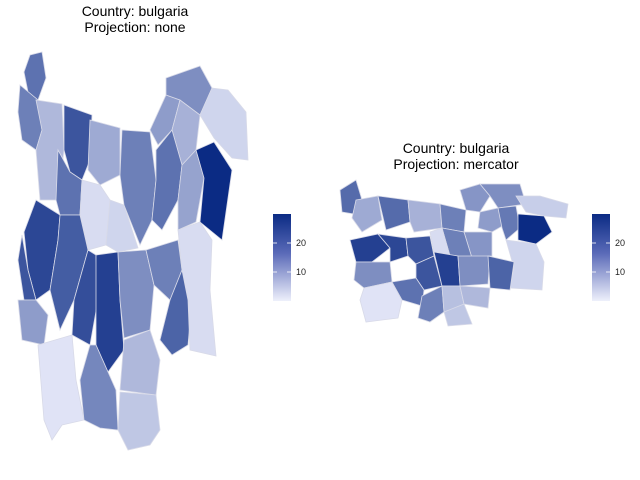  Describe the element at coordinates (456, 164) in the screenshot. I see `title-projection: Projection: mercator` at that location.